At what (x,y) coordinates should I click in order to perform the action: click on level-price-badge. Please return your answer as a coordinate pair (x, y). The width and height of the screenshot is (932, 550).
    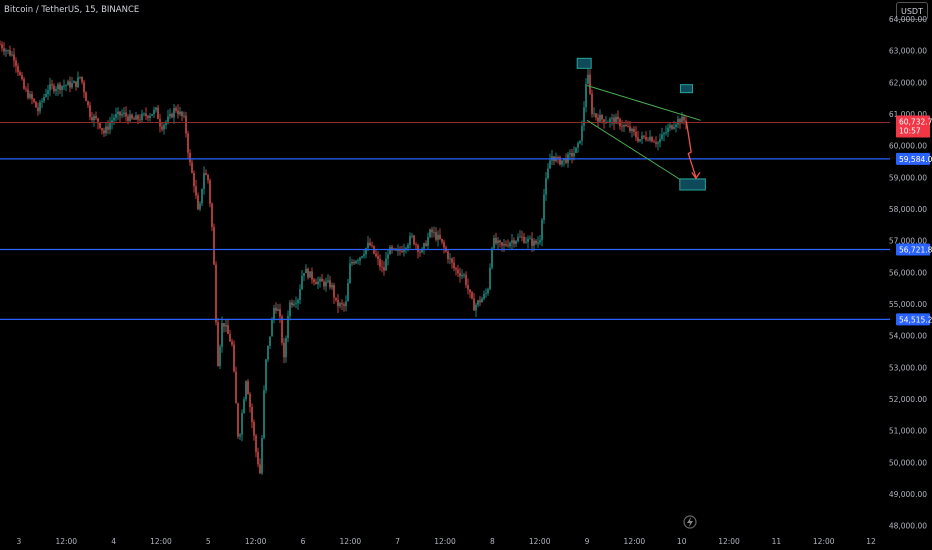
    Looking at the image, I should click on (913, 158).